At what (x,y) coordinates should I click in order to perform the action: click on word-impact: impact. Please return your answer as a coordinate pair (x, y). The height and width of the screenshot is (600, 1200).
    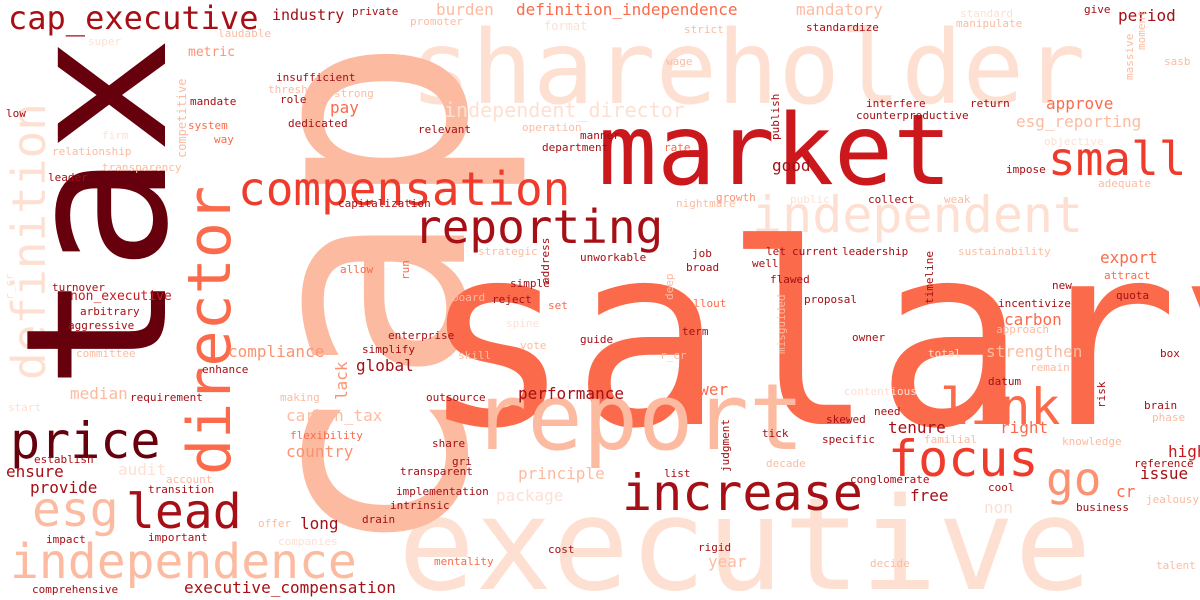
    Looking at the image, I should click on (66, 539).